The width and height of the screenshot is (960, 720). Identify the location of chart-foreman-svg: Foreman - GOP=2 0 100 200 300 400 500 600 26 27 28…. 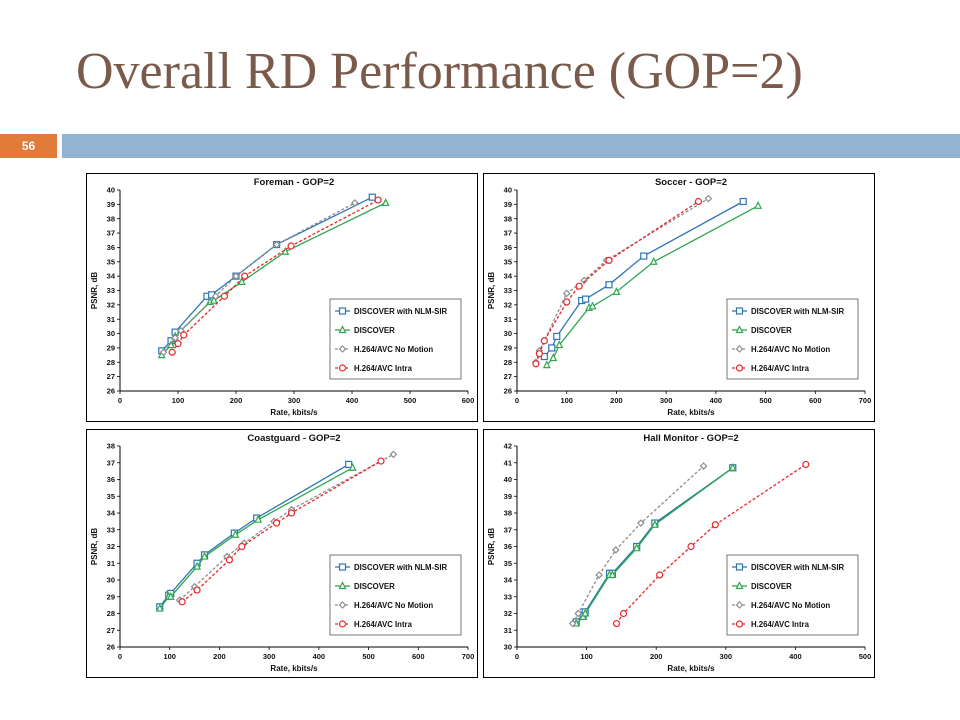
(282, 297).